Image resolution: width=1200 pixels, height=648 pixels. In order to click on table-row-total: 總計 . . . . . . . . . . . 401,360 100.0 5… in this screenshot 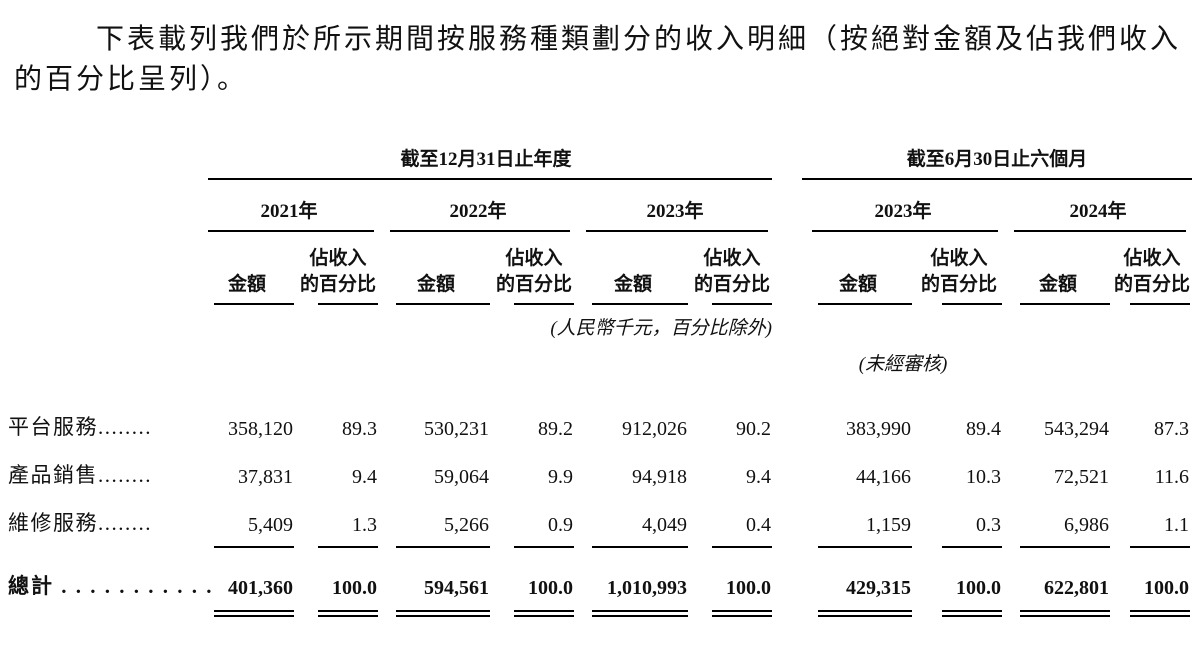, I will do `click(600, 584)`.